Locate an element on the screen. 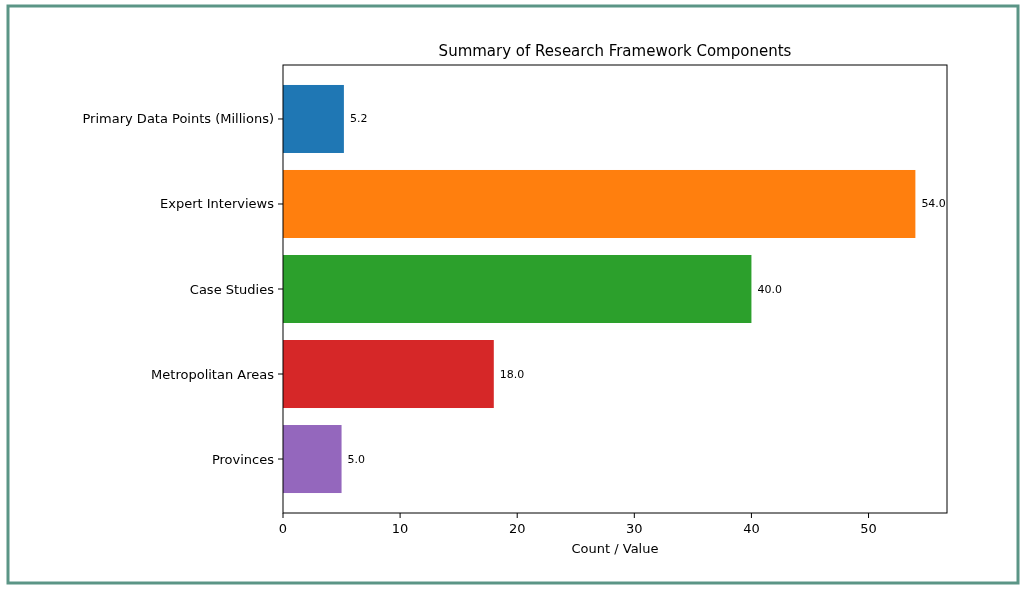 The height and width of the screenshot is (589, 1026). x-tick-label: 30 is located at coordinates (634, 528).